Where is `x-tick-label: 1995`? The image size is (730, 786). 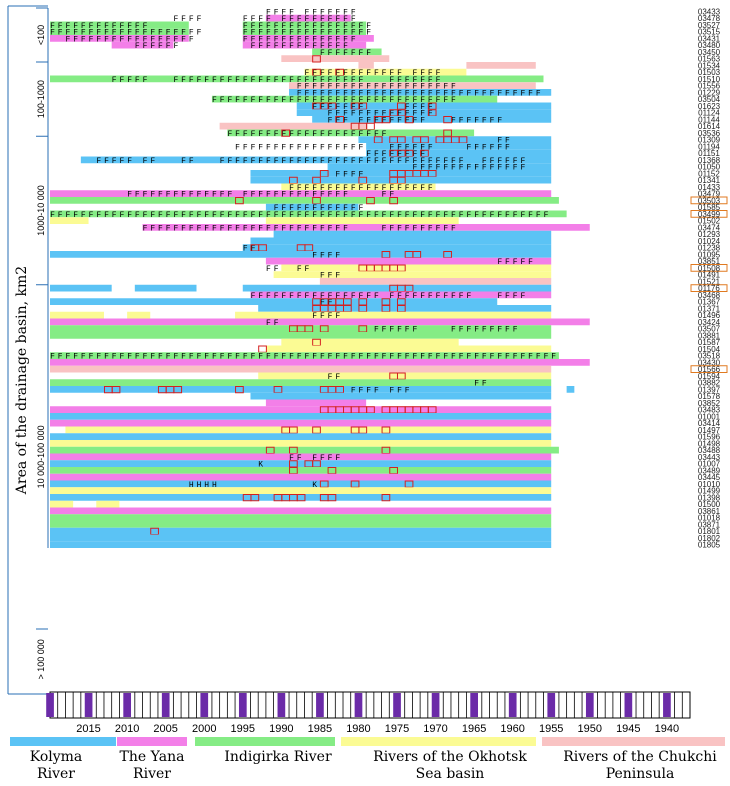
x-tick-label: 1995 is located at coordinates (243, 729).